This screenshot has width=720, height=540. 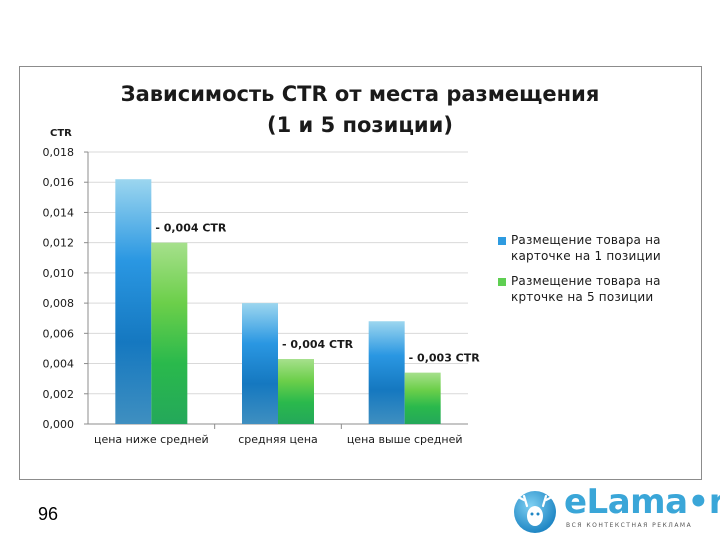 What do you see at coordinates (59, 273) in the screenshot?
I see `y-tick-label: 0,010` at bounding box center [59, 273].